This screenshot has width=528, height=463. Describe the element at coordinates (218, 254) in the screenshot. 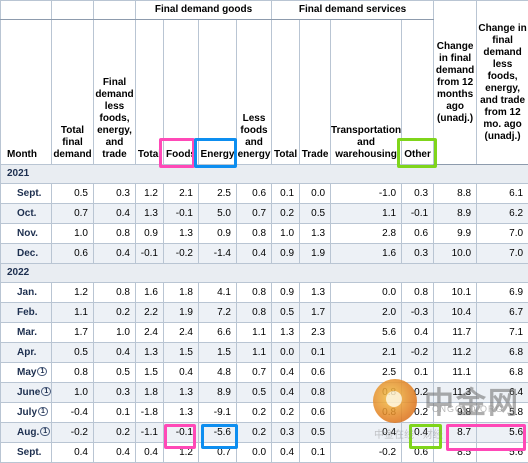

I see `table-cell: -1.4` at that location.